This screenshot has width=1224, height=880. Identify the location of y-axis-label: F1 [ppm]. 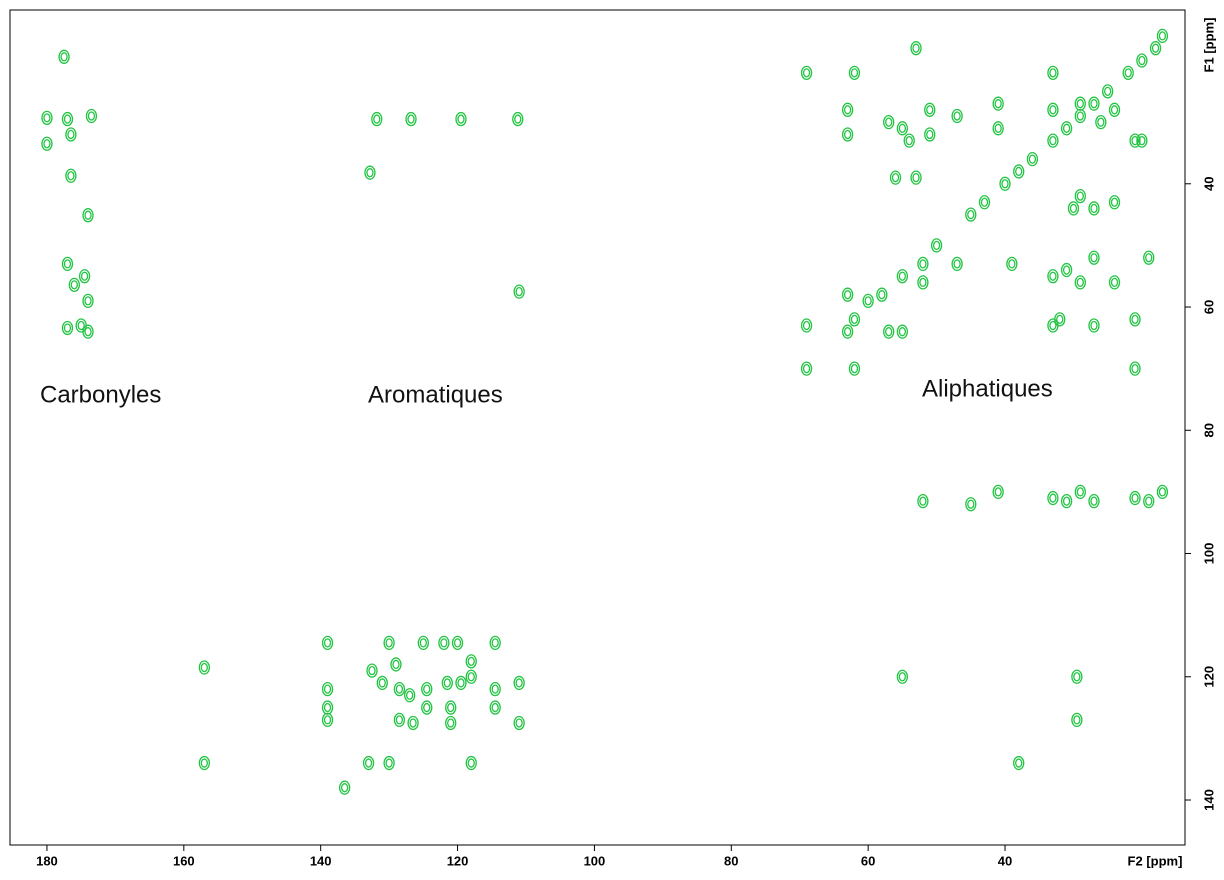
(1208, 45).